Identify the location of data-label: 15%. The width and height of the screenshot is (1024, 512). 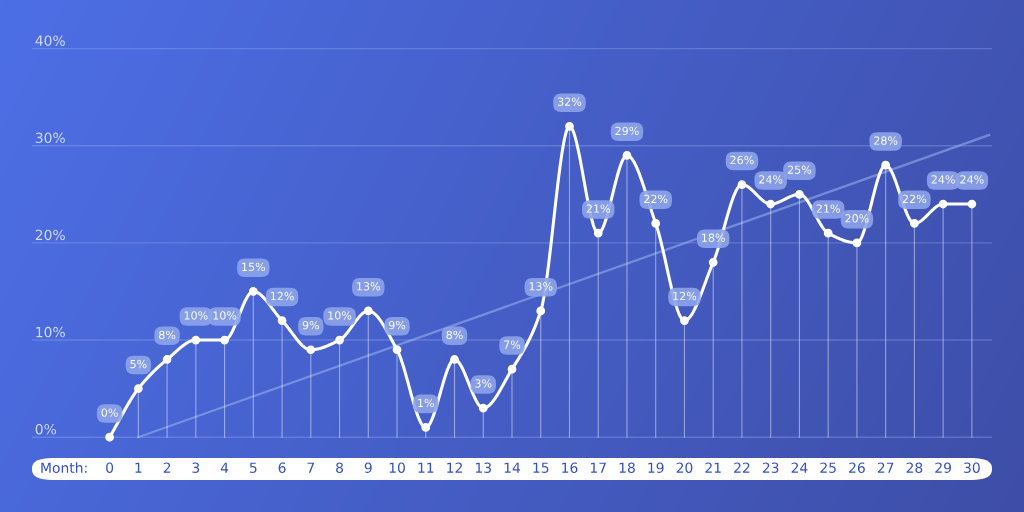
(254, 267).